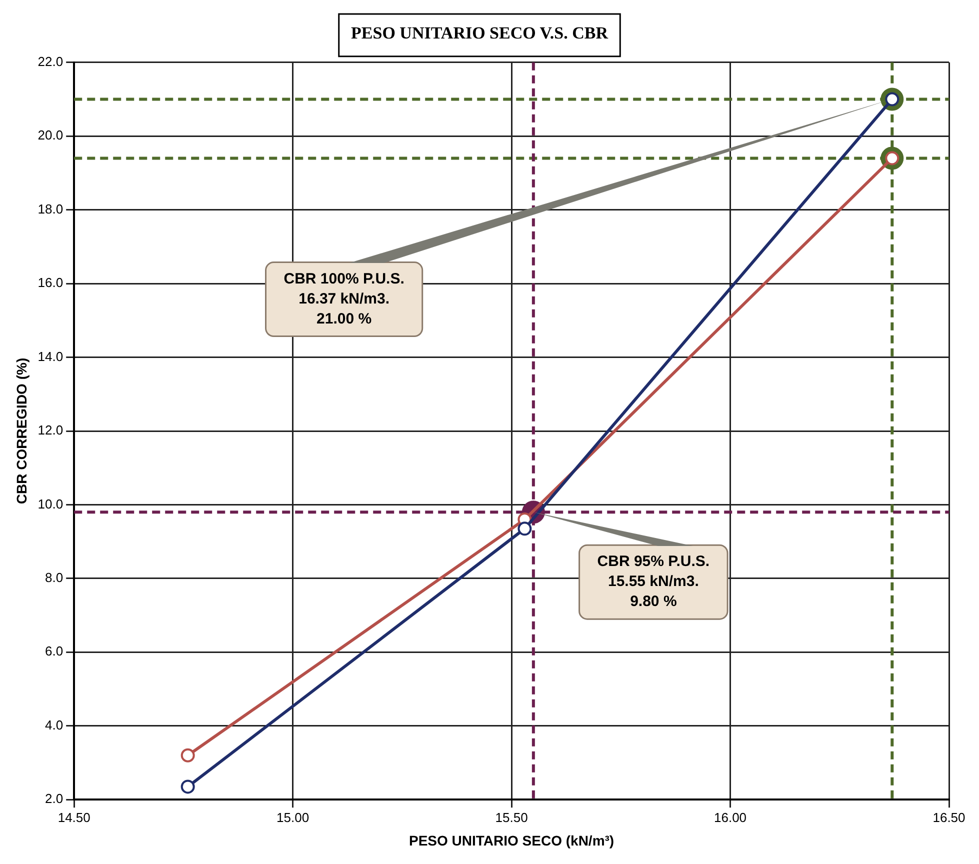 This screenshot has height=864, width=979. I want to click on y-tick-label: 6.0, so click(54, 651).